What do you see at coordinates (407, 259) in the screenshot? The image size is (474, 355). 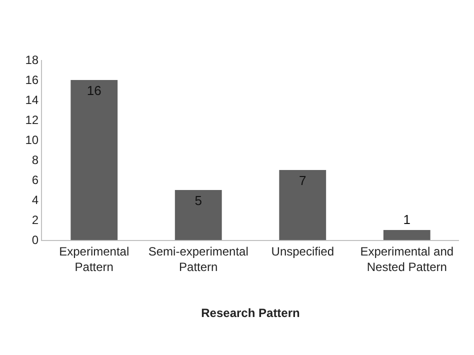 I see `x-tick-label: Experimental and Nested Pattern` at bounding box center [407, 259].